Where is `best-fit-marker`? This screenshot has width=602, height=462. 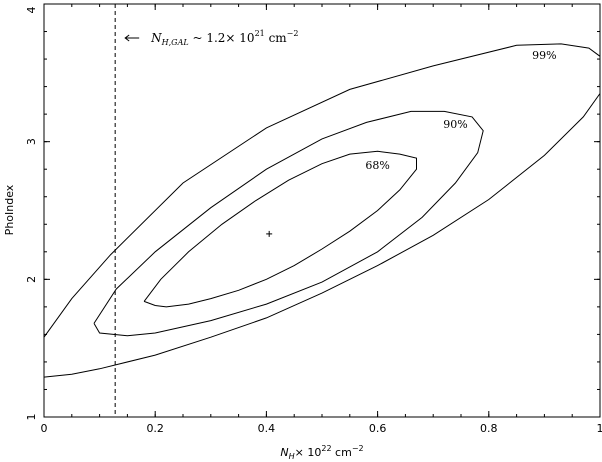
best-fit-marker is located at coordinates (269, 233).